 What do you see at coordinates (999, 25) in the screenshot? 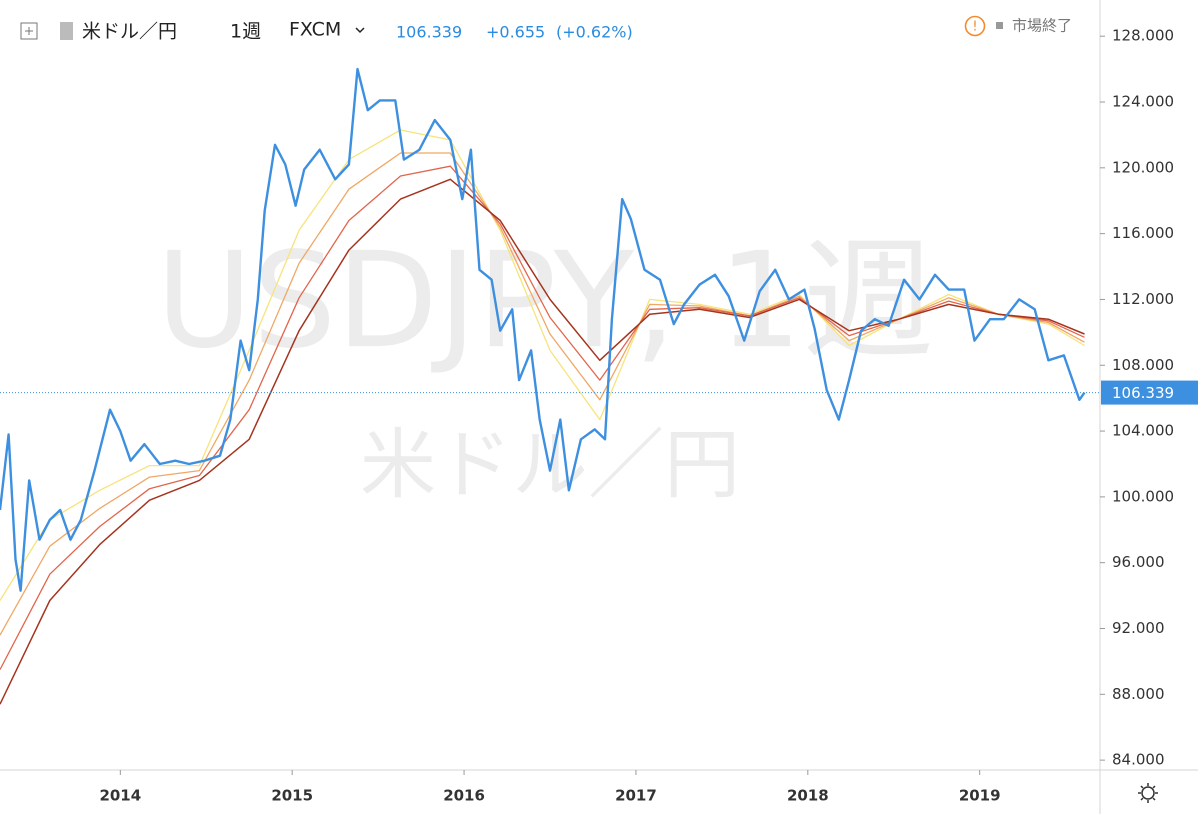
I see `status-dot` at bounding box center [999, 25].